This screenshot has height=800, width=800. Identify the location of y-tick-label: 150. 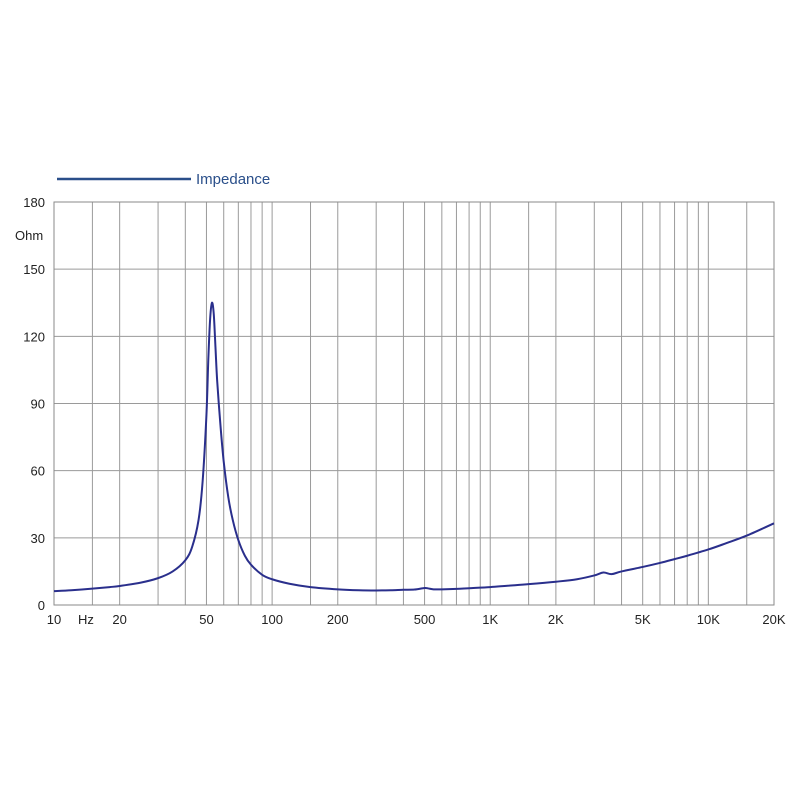
(34, 269).